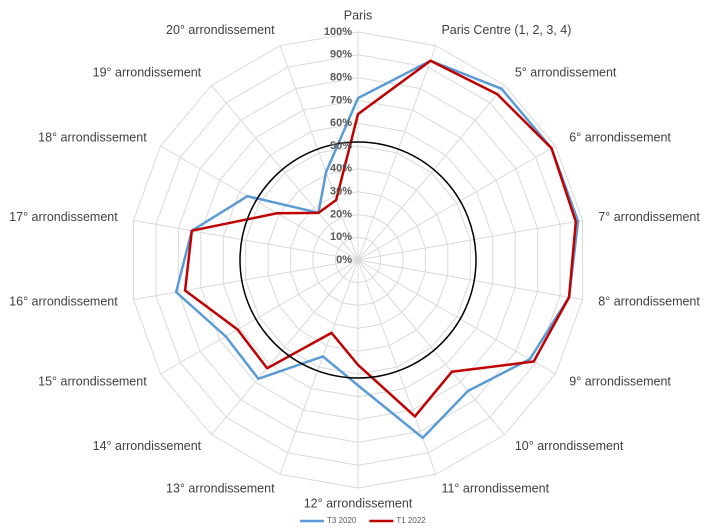 Image resolution: width=714 pixels, height=528 pixels. I want to click on category-label: 16° arrondissement, so click(63, 302).